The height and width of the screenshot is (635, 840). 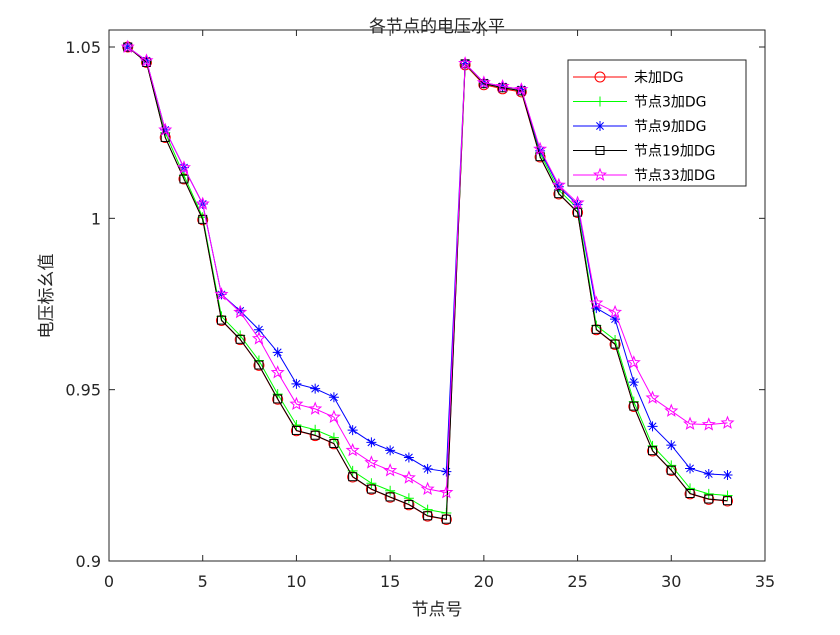 I want to click on x-tick-label: 25, so click(x=577, y=581).